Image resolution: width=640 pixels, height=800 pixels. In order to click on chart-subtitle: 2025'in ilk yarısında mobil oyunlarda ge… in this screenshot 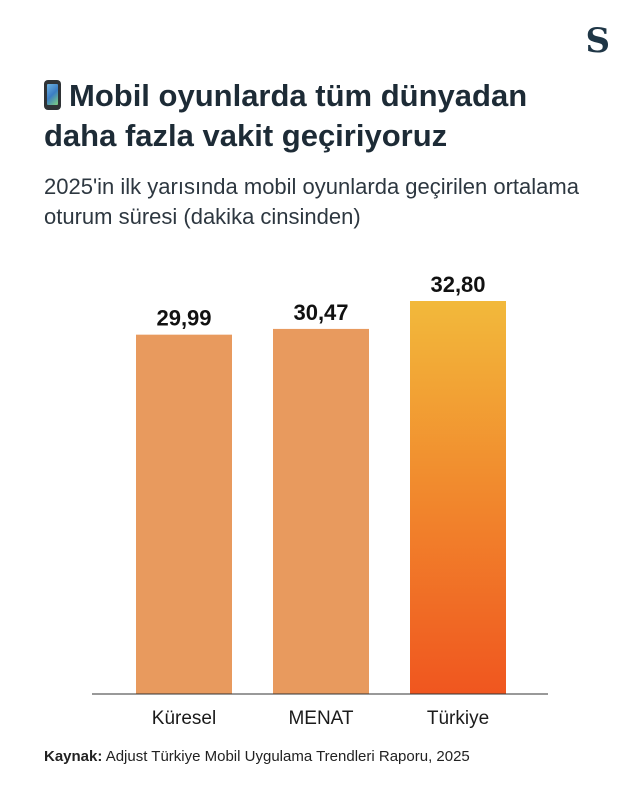, I will do `click(311, 201)`.